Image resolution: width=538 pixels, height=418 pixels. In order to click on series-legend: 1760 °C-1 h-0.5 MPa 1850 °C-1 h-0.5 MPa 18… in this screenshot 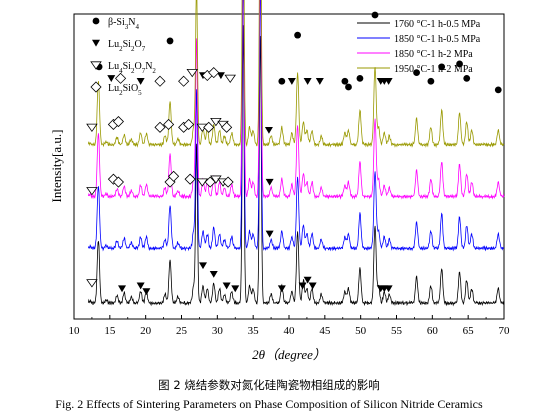, I will do `click(419, 47)`.